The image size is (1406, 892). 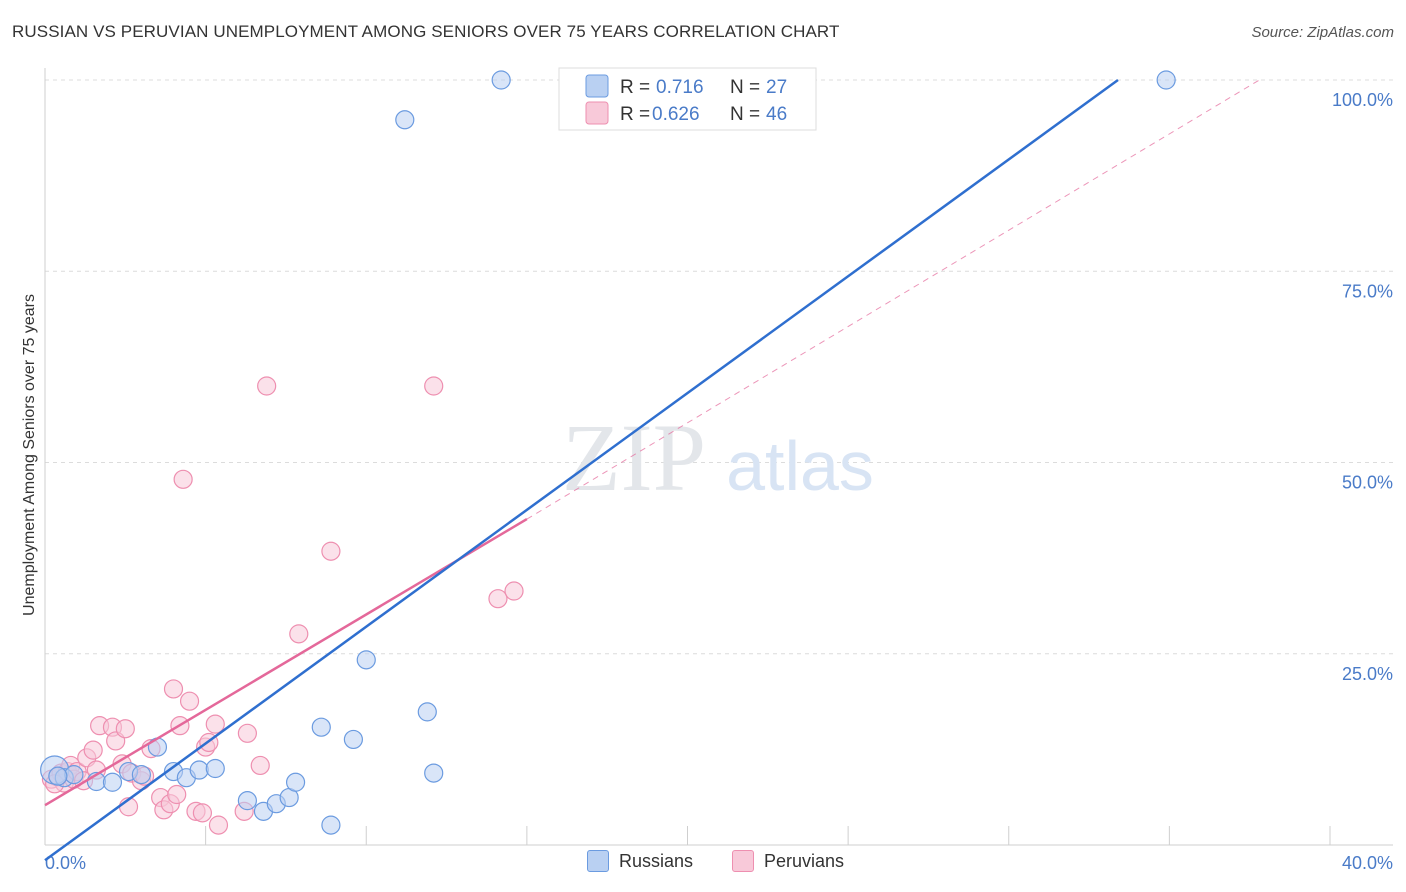 What do you see at coordinates (635, 87) in the screenshot?
I see `legend-r-label-russians: R =` at bounding box center [635, 87].